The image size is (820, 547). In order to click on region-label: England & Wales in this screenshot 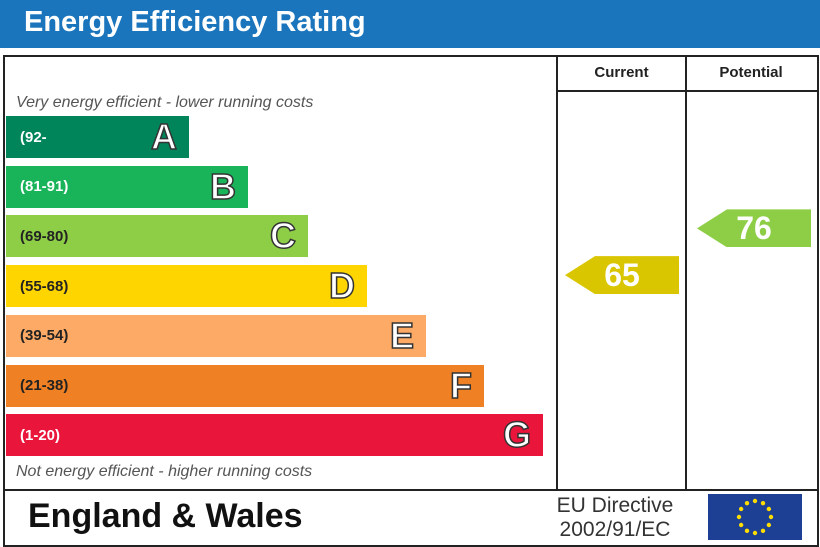, I will do `click(165, 516)`.